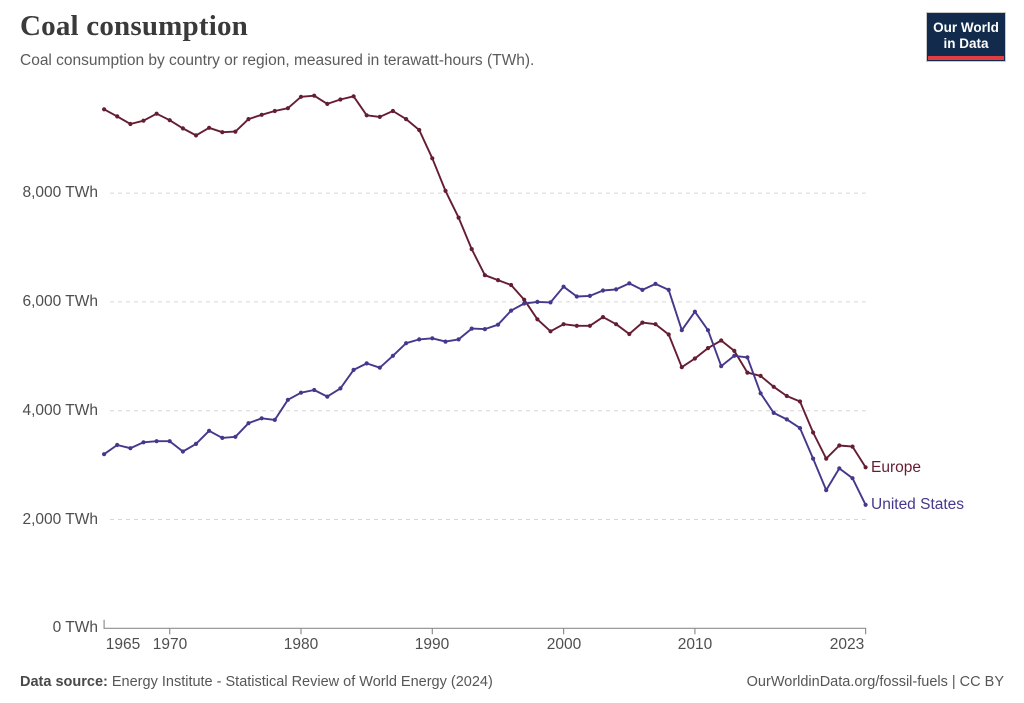 This screenshot has width=1024, height=703. Describe the element at coordinates (60, 192) in the screenshot. I see `y-axis-label: 8,000 TWh` at that location.